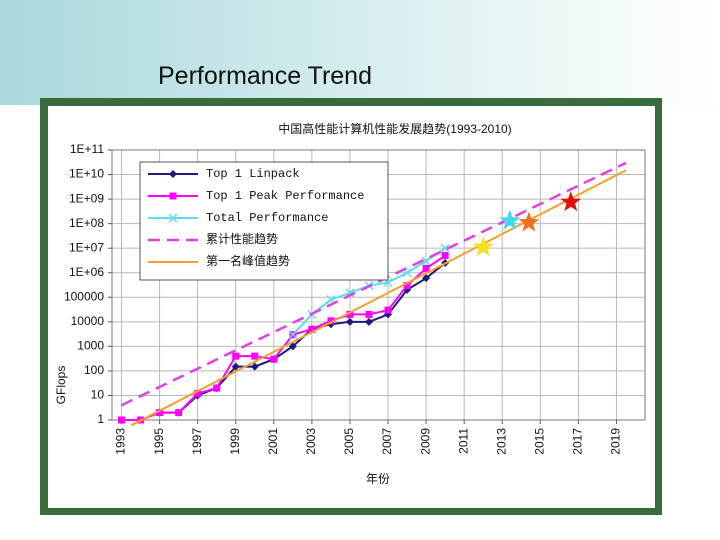 The image size is (720, 540). Describe the element at coordinates (311, 441) in the screenshot. I see `x-tick-label: 2003` at that location.